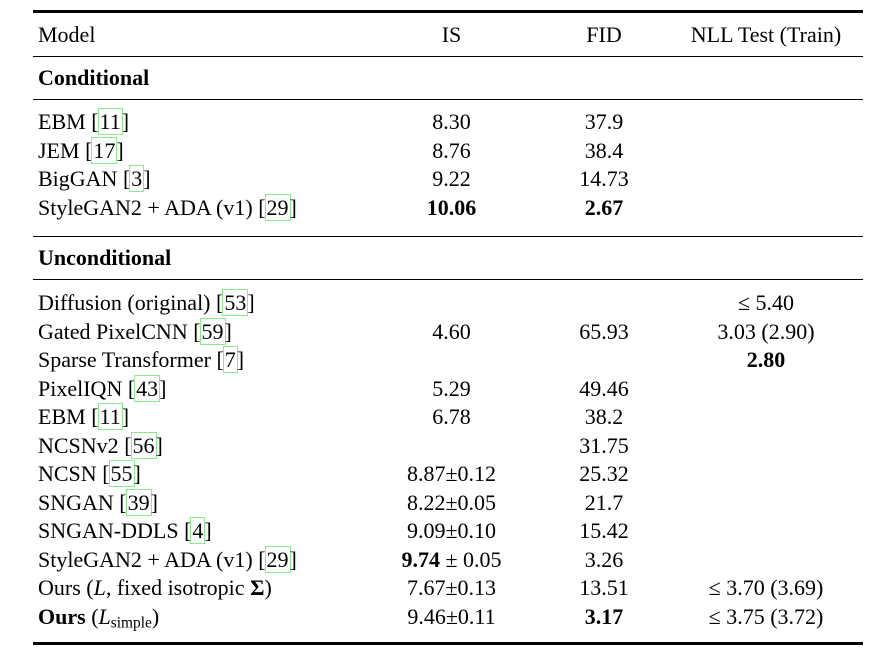  Describe the element at coordinates (604, 560) in the screenshot. I see `fid-cell: 3.26` at that location.